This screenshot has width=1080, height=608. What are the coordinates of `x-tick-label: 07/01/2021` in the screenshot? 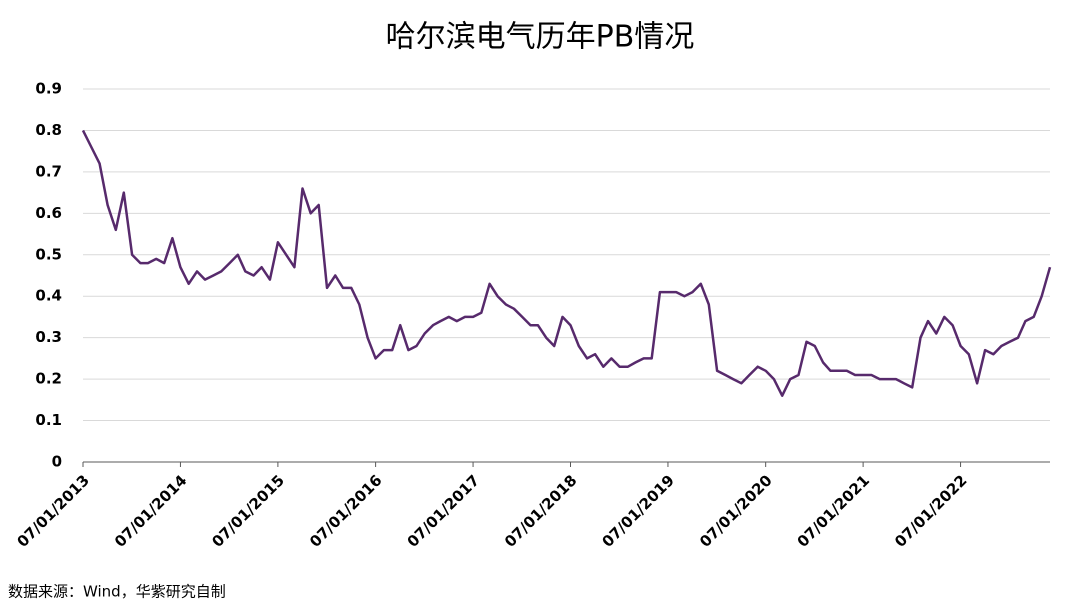 It's located at (834, 511).